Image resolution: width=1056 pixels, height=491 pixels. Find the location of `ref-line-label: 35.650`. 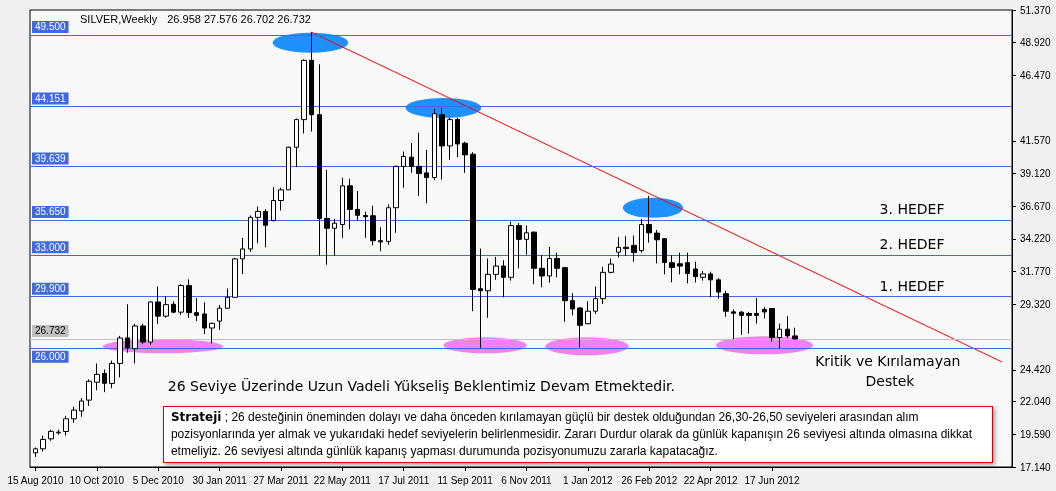

ref-line-label: 35.650 is located at coordinates (51, 212).